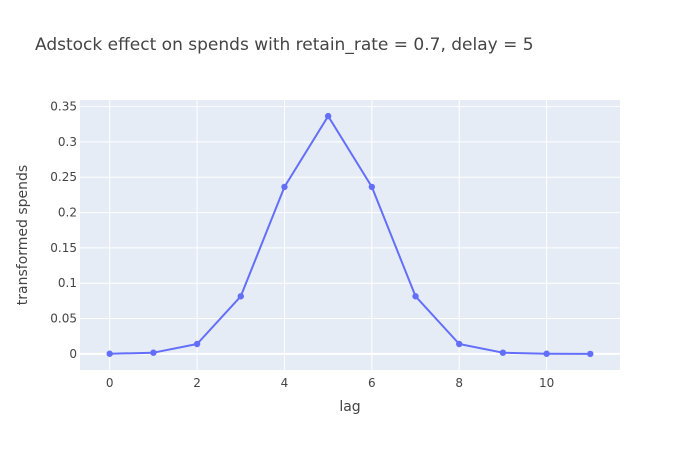  What do you see at coordinates (63, 248) in the screenshot?
I see `y-tick-label: 0.15` at bounding box center [63, 248].